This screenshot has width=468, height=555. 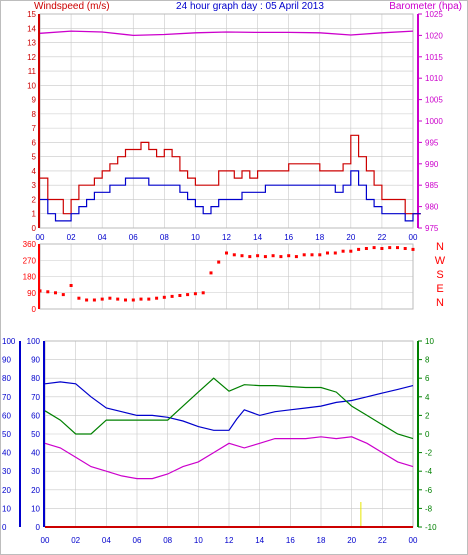 I want to click on compass-label: N, so click(x=440, y=303).